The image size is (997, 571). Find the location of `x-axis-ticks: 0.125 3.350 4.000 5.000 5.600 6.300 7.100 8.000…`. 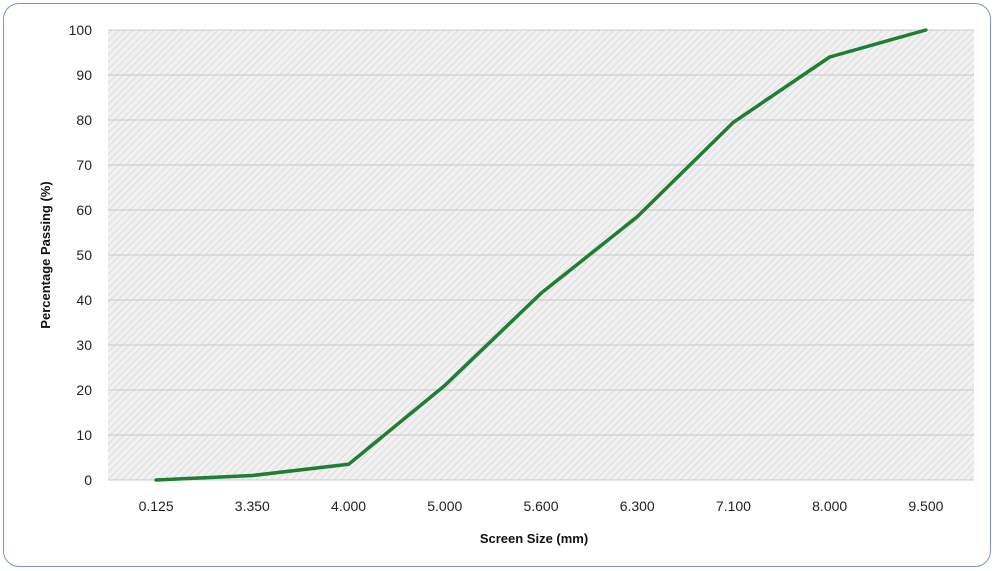

x-axis-ticks: 0.125 3.350 4.000 5.000 5.600 6.300 7.100 8.000… is located at coordinates (541, 506).